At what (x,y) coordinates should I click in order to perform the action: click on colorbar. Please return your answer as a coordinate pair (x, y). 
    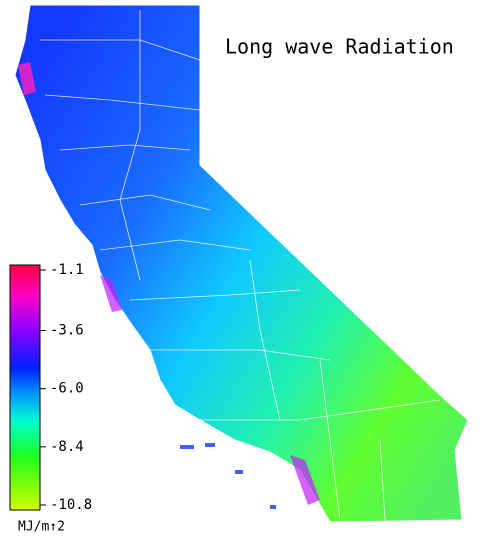
    Looking at the image, I should click on (25, 387).